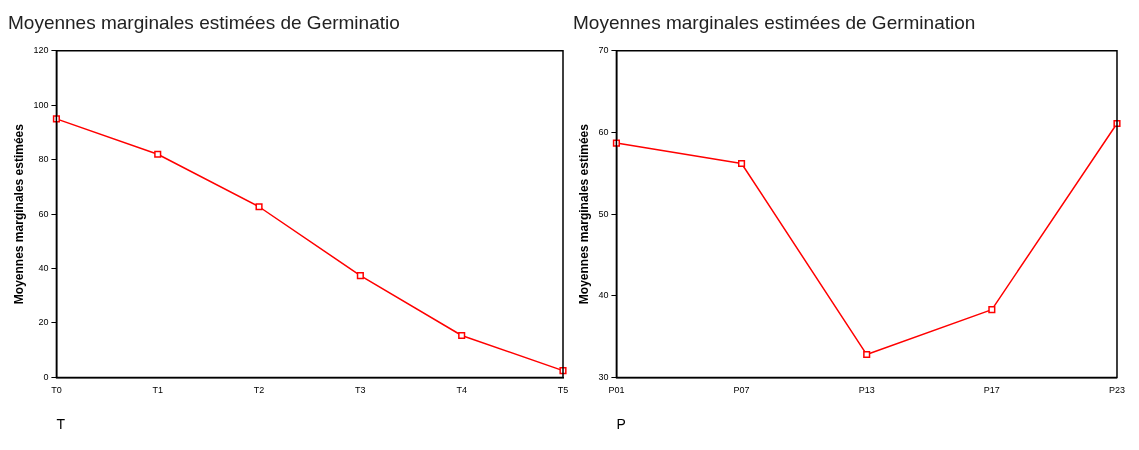  What do you see at coordinates (603, 213) in the screenshot?
I see `y-tick-label: 50` at bounding box center [603, 213].